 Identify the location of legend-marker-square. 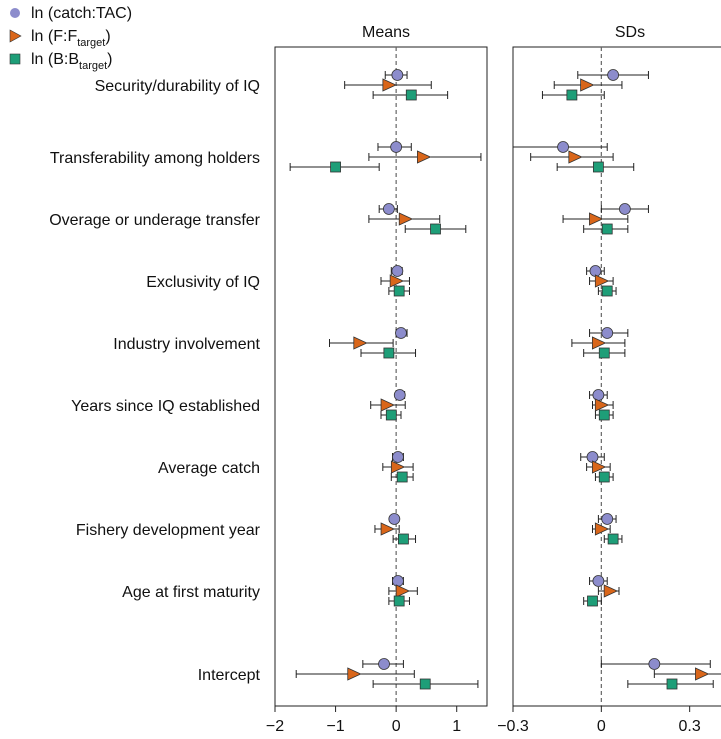
(15, 59).